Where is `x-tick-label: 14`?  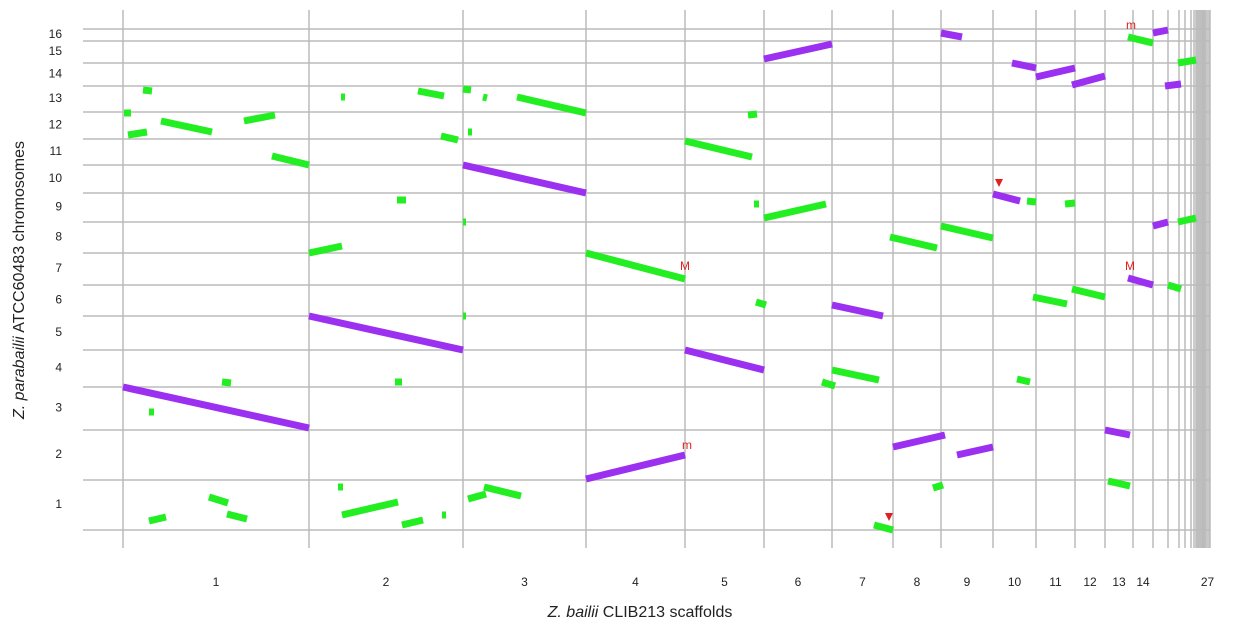 x-tick-label: 14 is located at coordinates (1143, 582).